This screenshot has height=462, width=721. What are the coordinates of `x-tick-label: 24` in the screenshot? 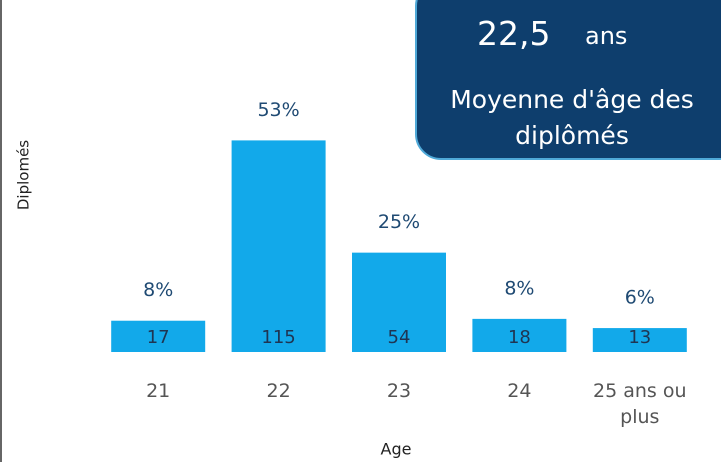 It's located at (519, 391).